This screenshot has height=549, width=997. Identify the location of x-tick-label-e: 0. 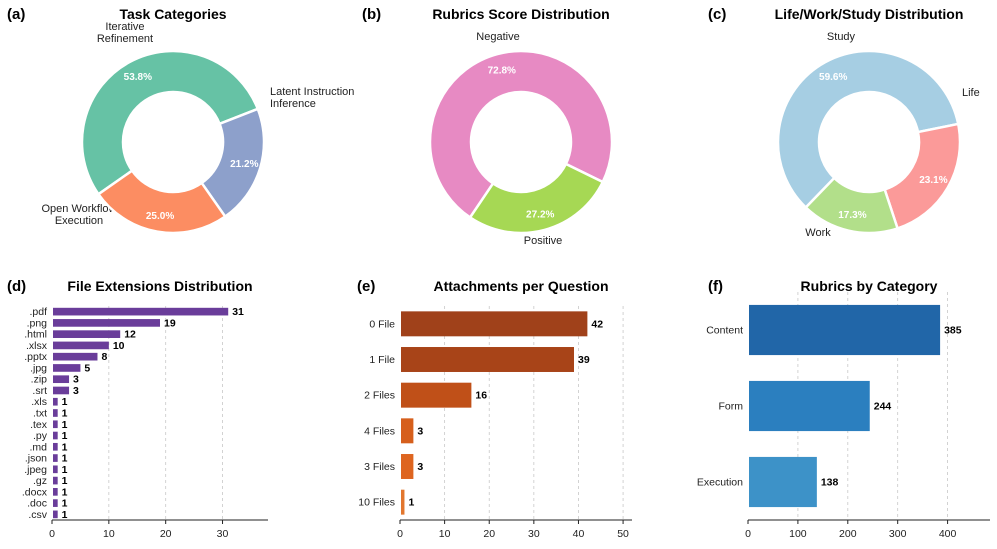
(400, 534).